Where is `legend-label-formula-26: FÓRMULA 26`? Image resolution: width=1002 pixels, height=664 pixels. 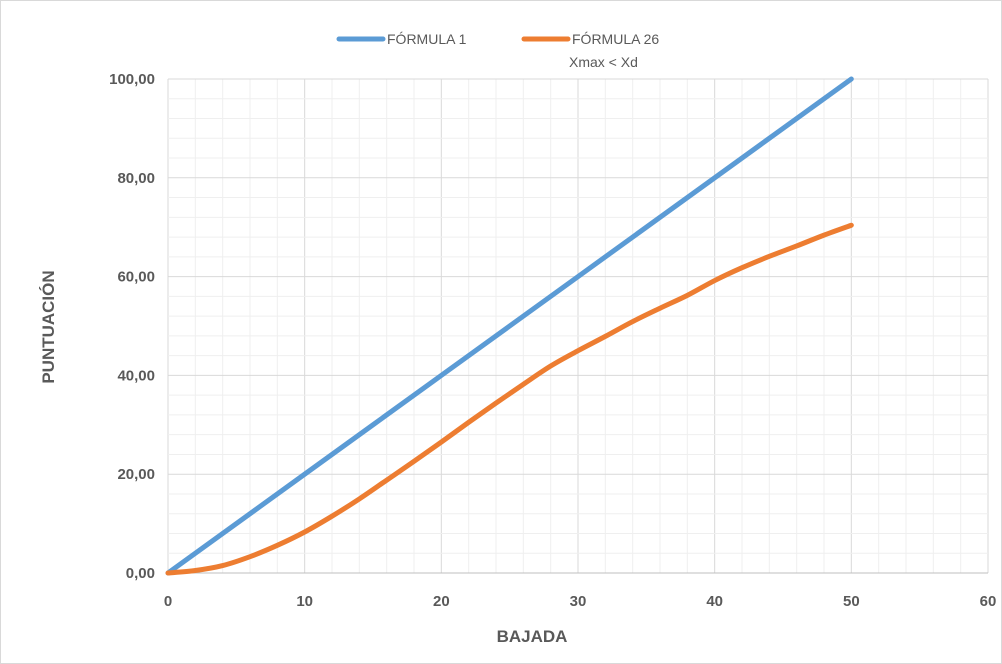 legend-label-formula-26: FÓRMULA 26 is located at coordinates (615, 39).